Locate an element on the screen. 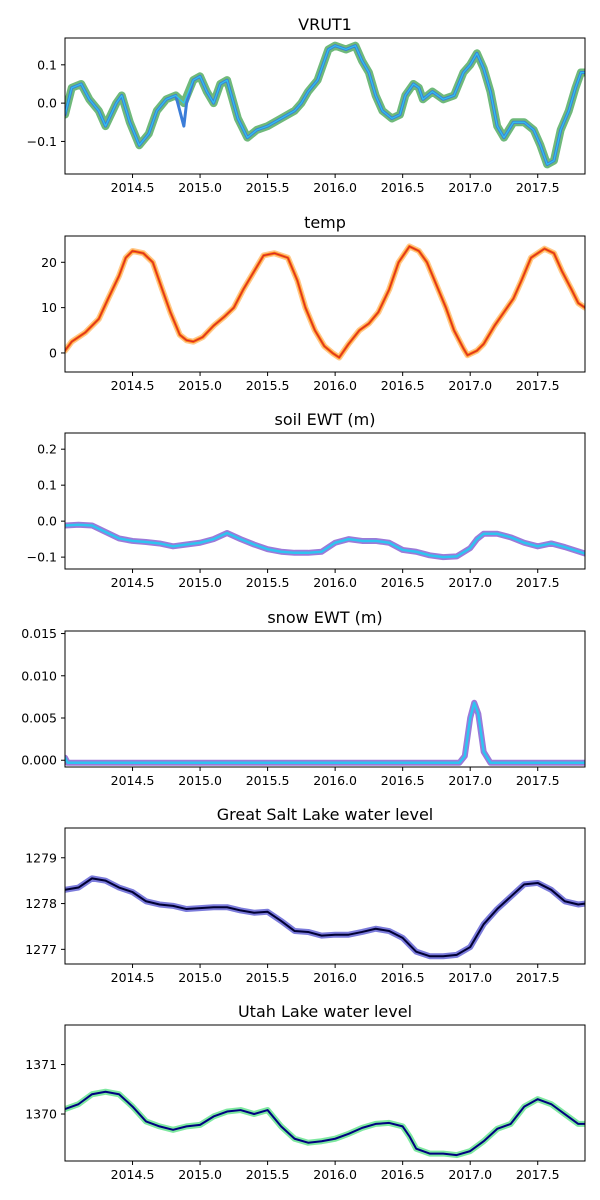 This screenshot has height=1200, width=600. panel-title: Great Salt Lake water level is located at coordinates (325, 814).